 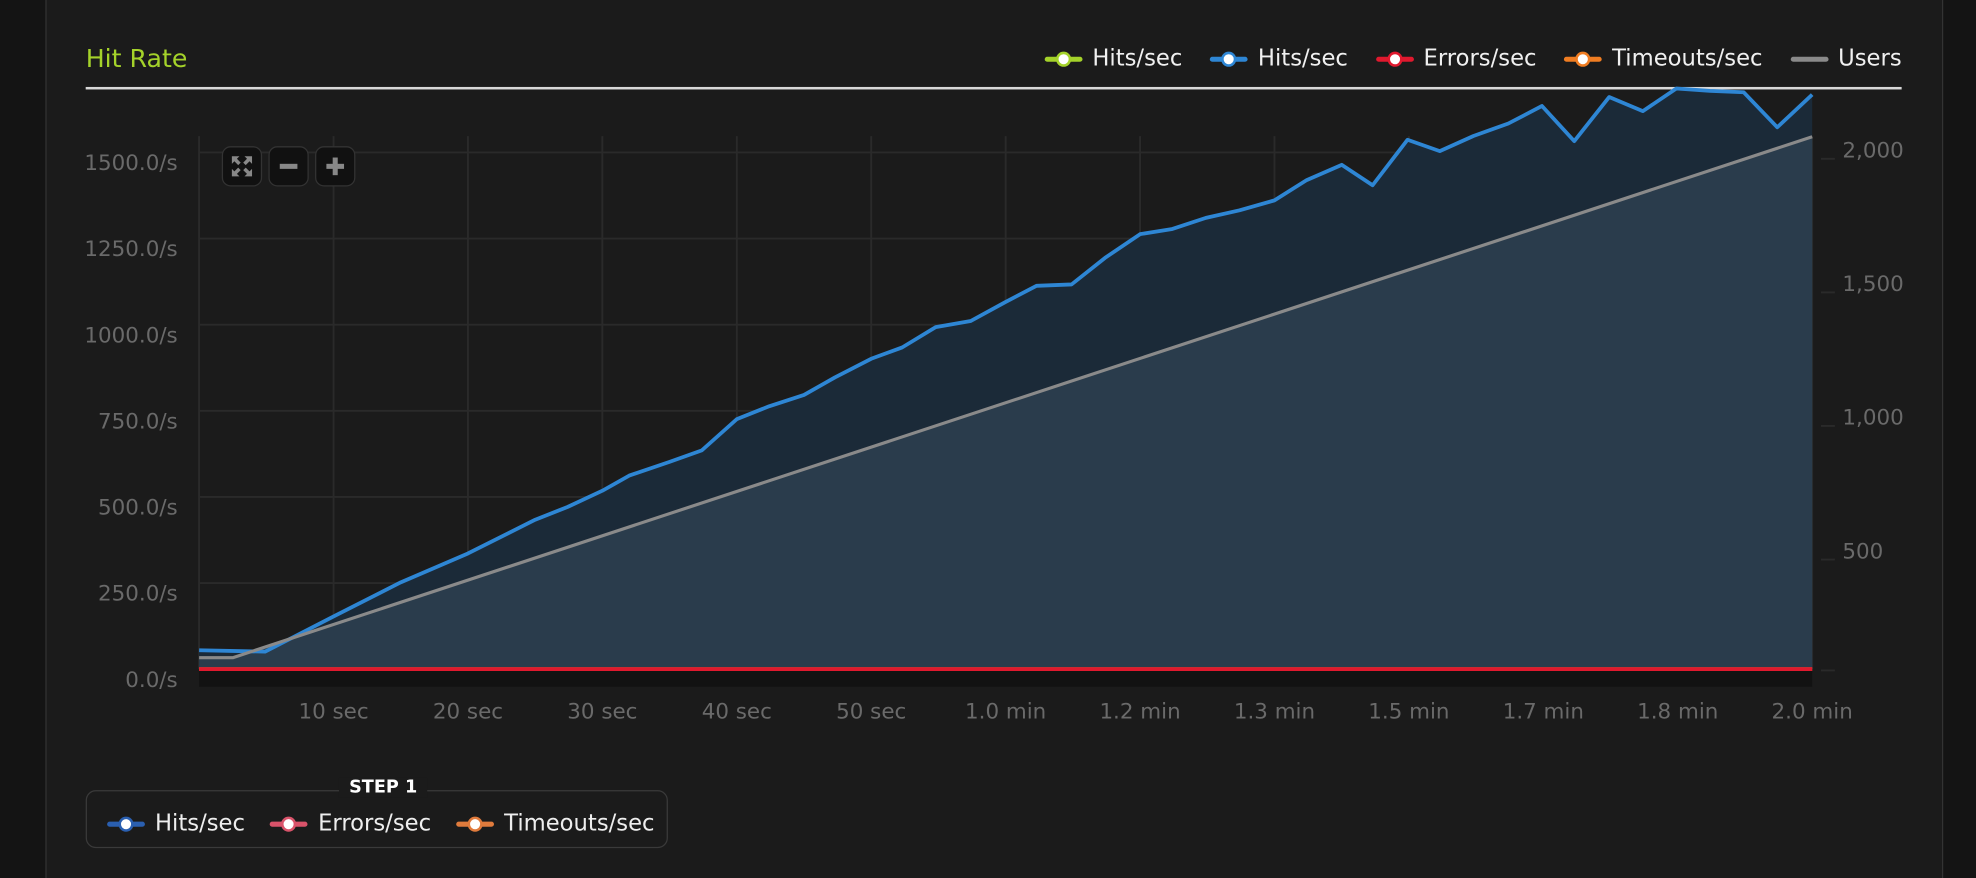 I want to click on legend-label: Users, so click(x=1870, y=58).